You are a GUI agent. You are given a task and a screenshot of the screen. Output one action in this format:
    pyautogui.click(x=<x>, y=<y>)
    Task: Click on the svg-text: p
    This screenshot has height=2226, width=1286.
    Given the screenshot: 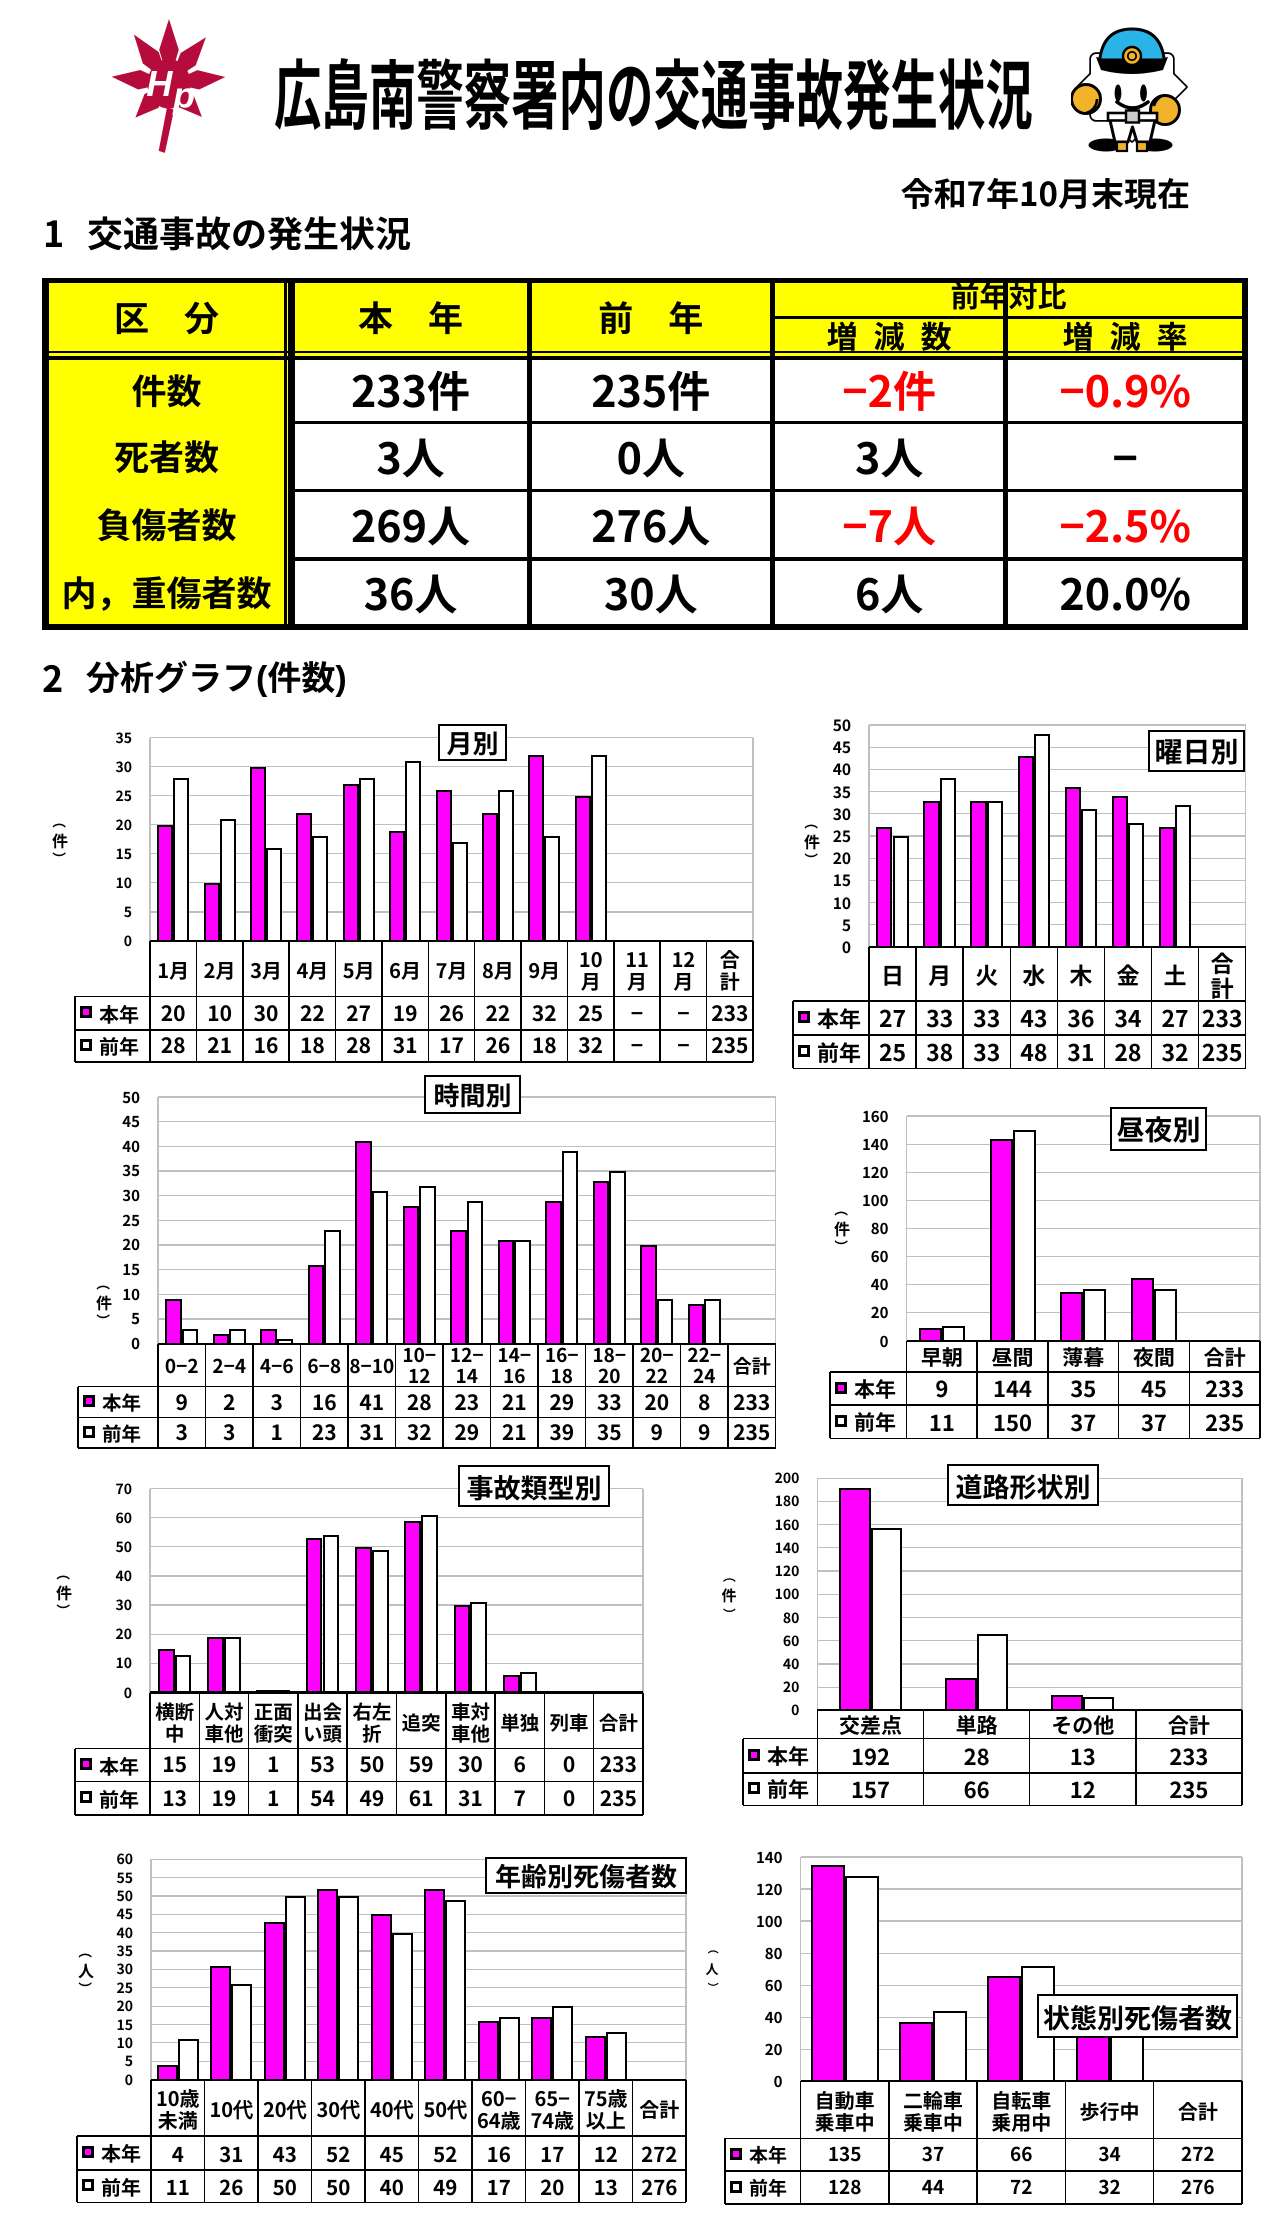 What is the action you would take?
    pyautogui.click(x=183, y=95)
    